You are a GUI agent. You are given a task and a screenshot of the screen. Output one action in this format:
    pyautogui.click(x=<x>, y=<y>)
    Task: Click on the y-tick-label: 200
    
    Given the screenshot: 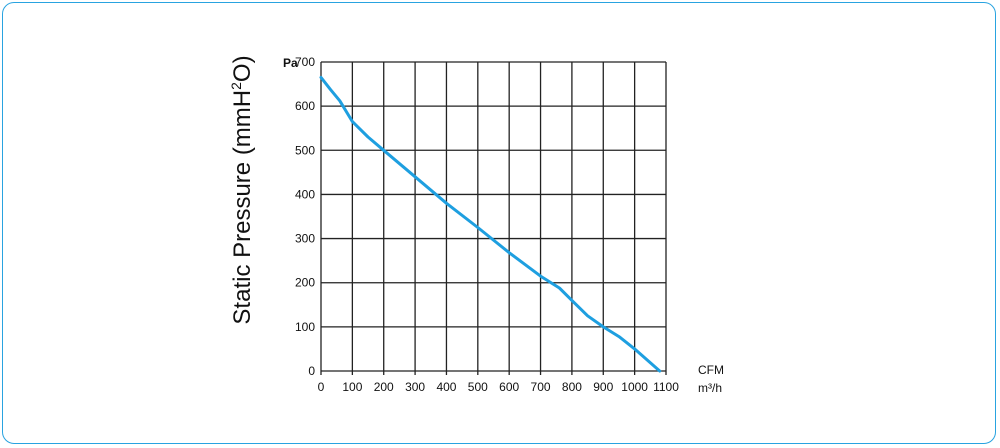 What is the action you would take?
    pyautogui.click(x=305, y=283)
    